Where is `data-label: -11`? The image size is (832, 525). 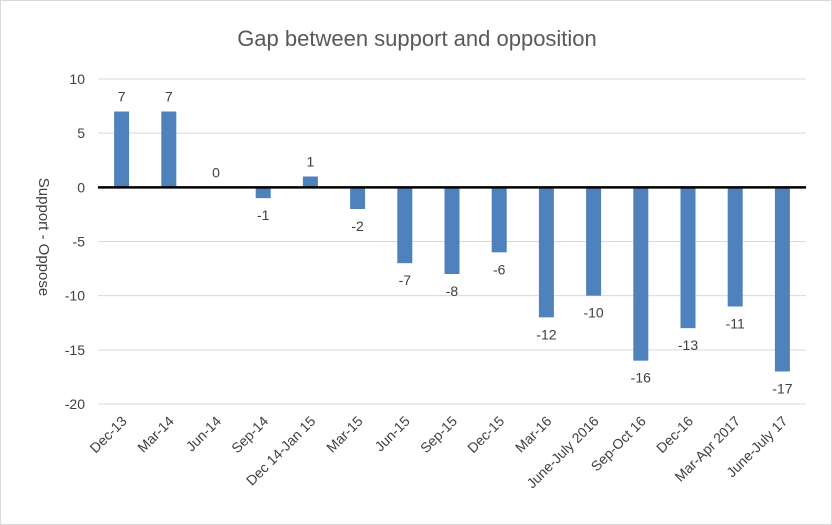 data-label: -11 is located at coordinates (735, 324).